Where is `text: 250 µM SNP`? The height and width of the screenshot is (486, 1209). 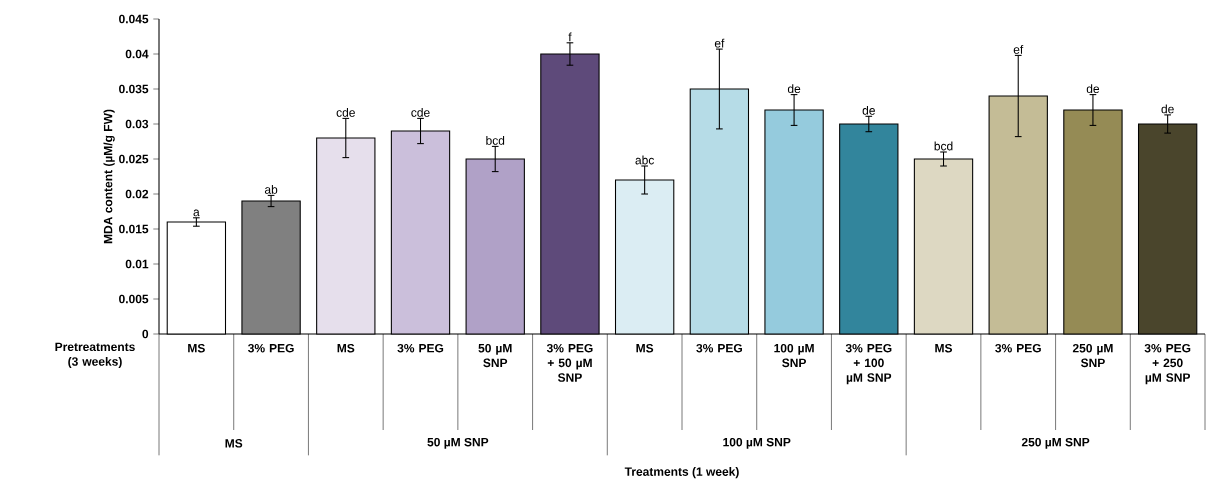
text: 250 µM SNP is located at coordinates (1055, 443).